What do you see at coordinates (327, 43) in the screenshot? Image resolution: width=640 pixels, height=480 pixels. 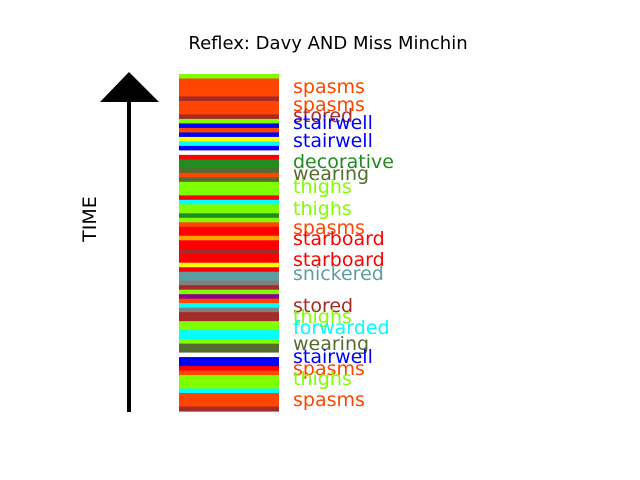 I see `chart-title: Reflex: Davy AND Miss Minchin` at bounding box center [327, 43].